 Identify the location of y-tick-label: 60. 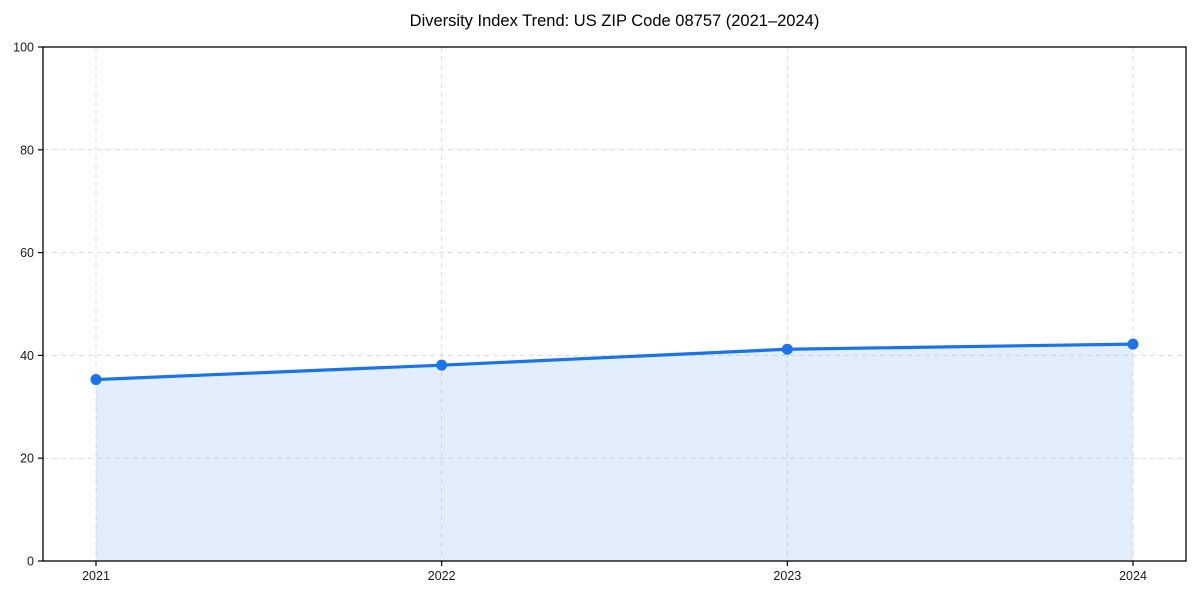
(27, 253).